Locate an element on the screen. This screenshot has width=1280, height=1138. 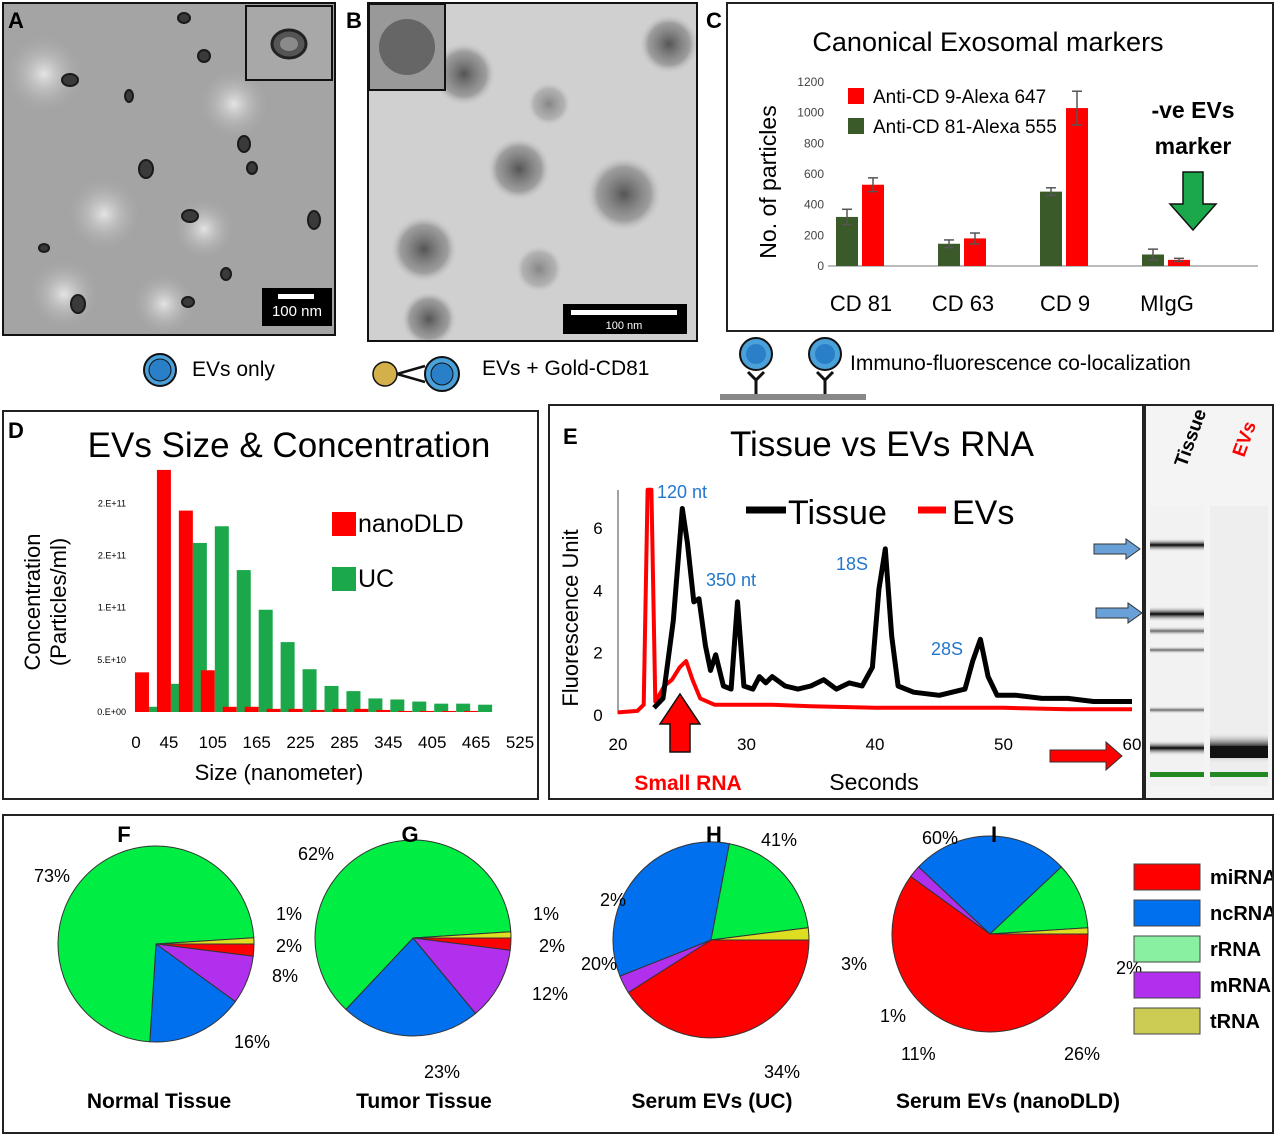
chart-d-xtick: 465 is located at coordinates (476, 742).